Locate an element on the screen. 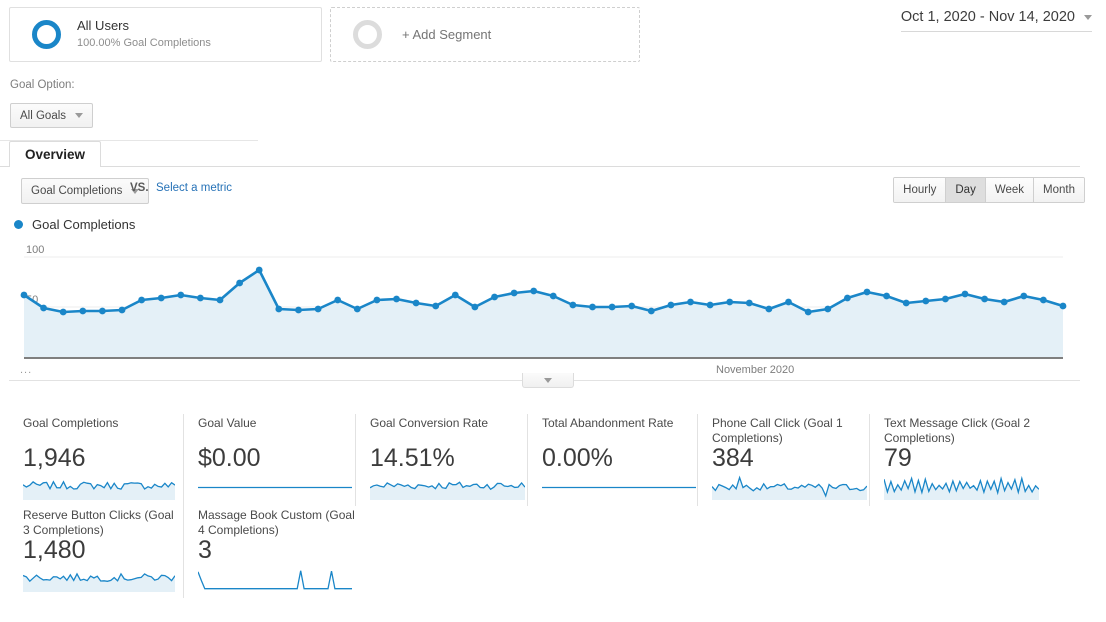 This screenshot has width=1106, height=622. svg-text: 100 is located at coordinates (35, 250).